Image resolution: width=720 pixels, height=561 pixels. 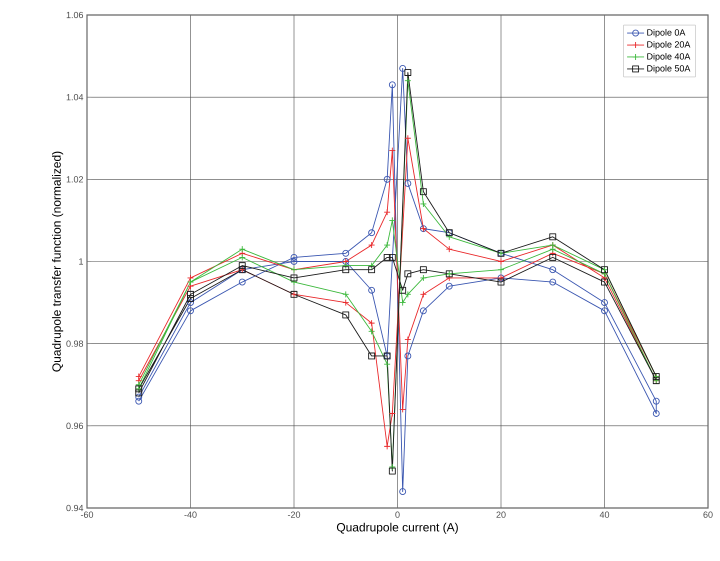 I want to click on y-tick-label: 1.02, so click(x=75, y=179).